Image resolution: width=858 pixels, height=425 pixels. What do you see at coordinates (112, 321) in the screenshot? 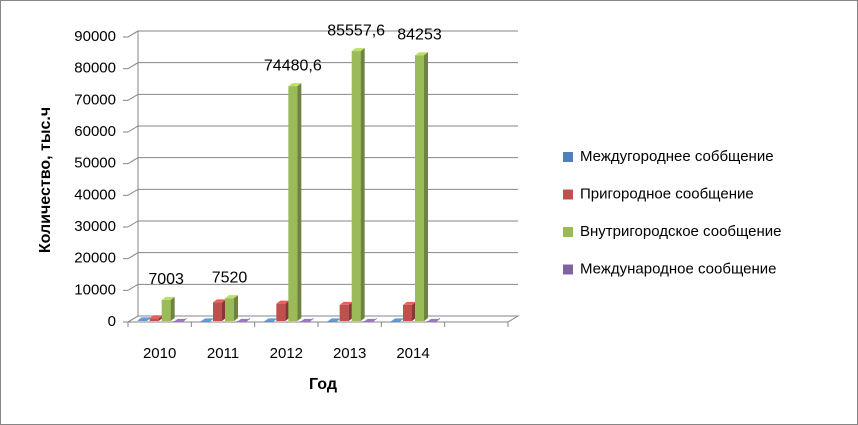
I see `y-tick-label: 0` at bounding box center [112, 321].